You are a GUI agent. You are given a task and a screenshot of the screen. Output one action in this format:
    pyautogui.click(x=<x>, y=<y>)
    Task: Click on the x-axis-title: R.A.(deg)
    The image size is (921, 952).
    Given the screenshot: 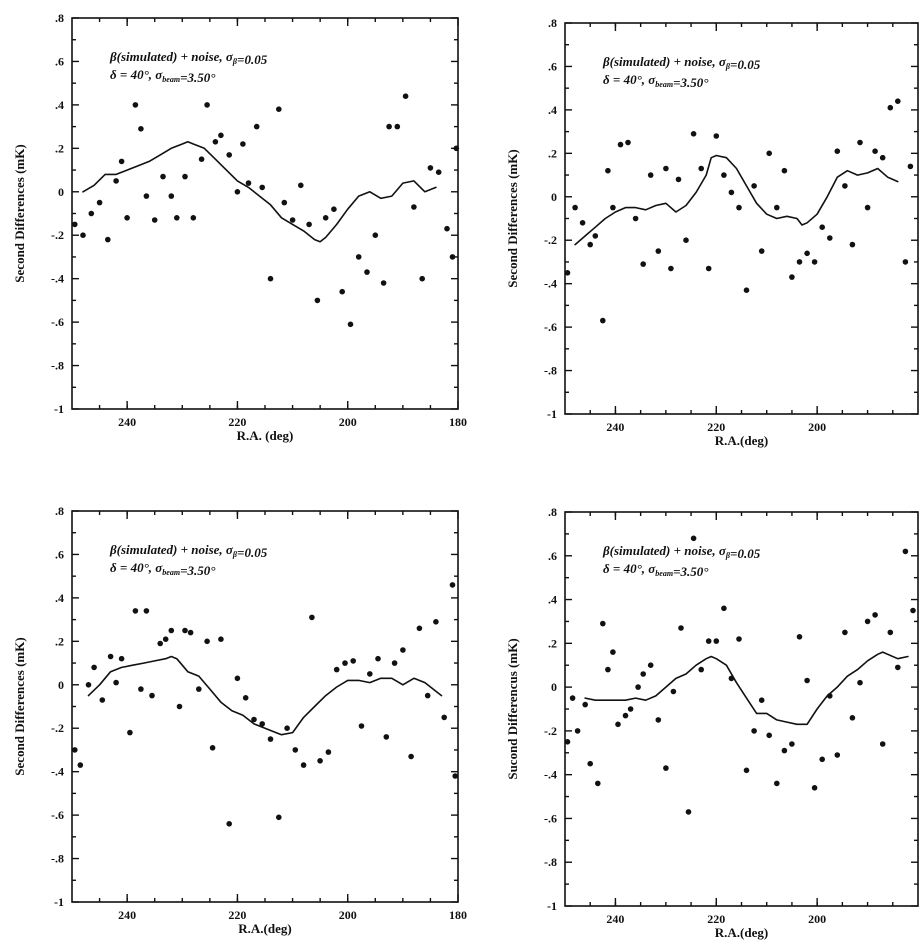 What is the action you would take?
    pyautogui.click(x=741, y=440)
    